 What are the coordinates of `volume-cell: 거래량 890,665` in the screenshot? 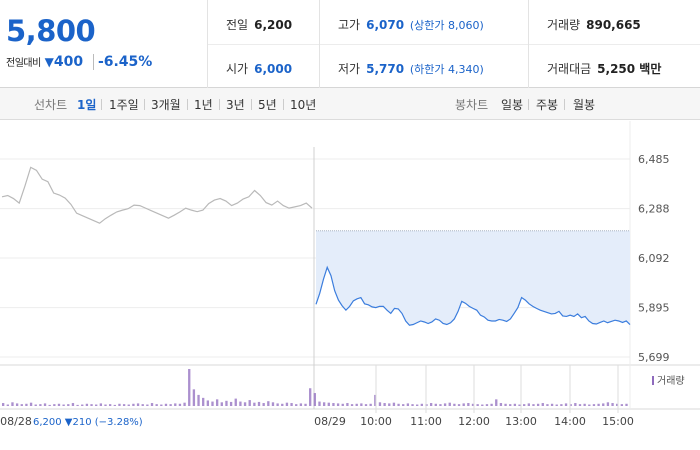 It's located at (594, 24).